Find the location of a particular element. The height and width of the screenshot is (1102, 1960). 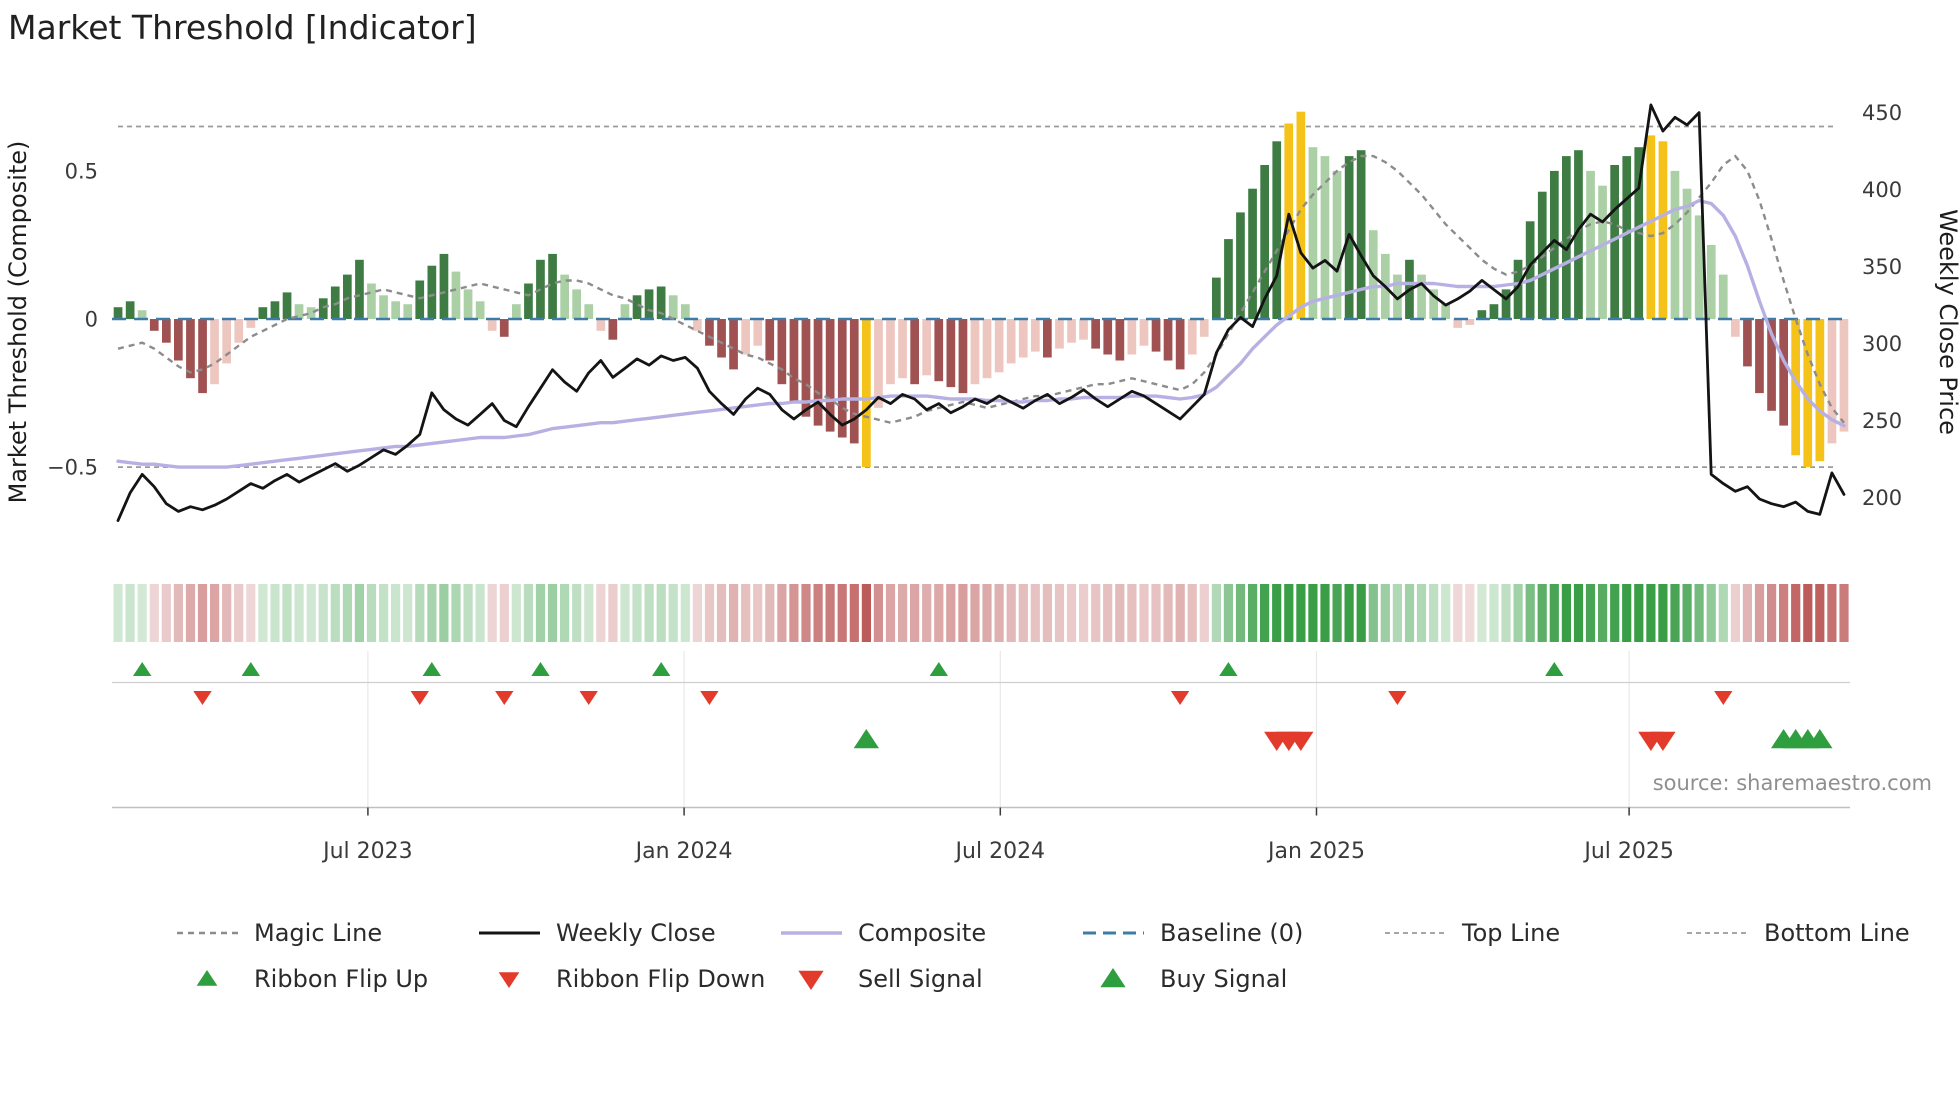

legend-label: Magic Line is located at coordinates (318, 933).